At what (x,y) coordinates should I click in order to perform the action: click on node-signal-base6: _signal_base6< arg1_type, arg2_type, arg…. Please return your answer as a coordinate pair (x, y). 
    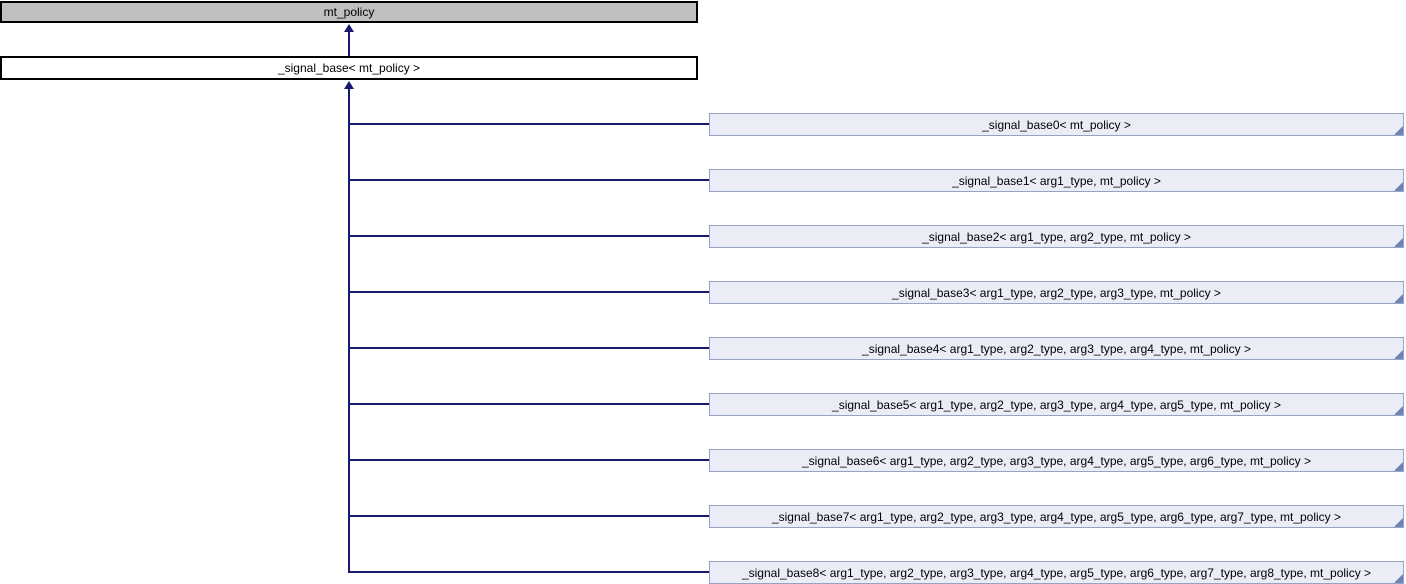
    Looking at the image, I should click on (1056, 460).